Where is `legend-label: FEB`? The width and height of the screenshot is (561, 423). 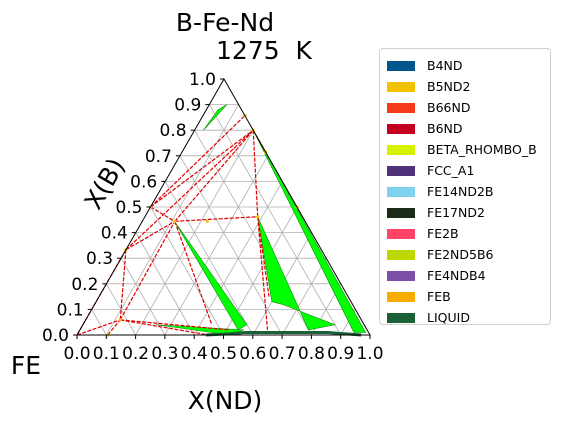 legend-label: FEB is located at coordinates (439, 296).